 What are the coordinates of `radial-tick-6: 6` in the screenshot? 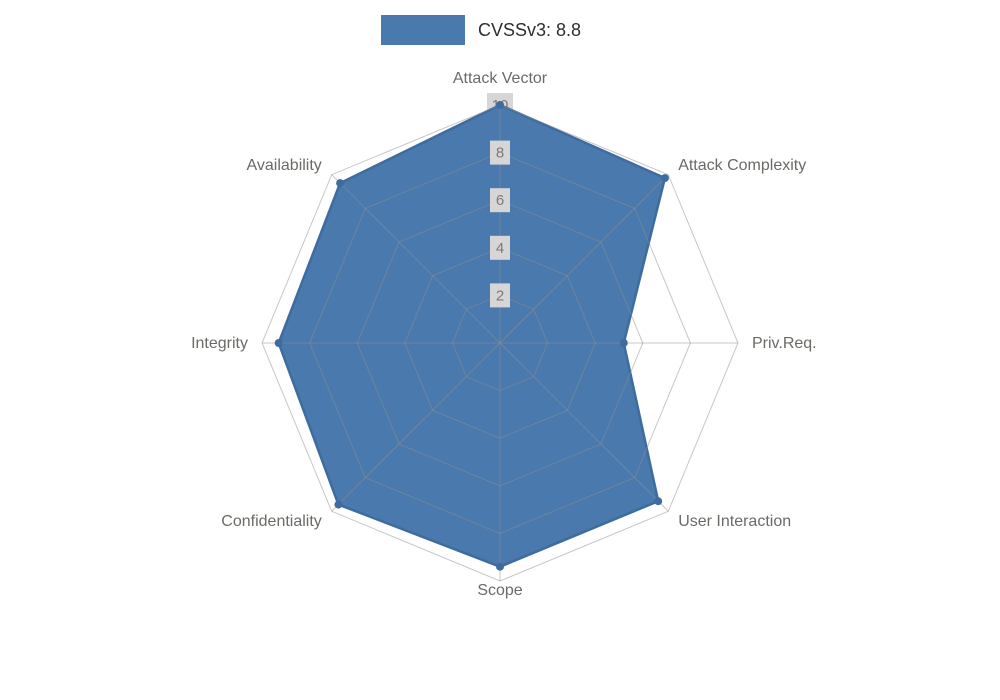 It's located at (500, 200).